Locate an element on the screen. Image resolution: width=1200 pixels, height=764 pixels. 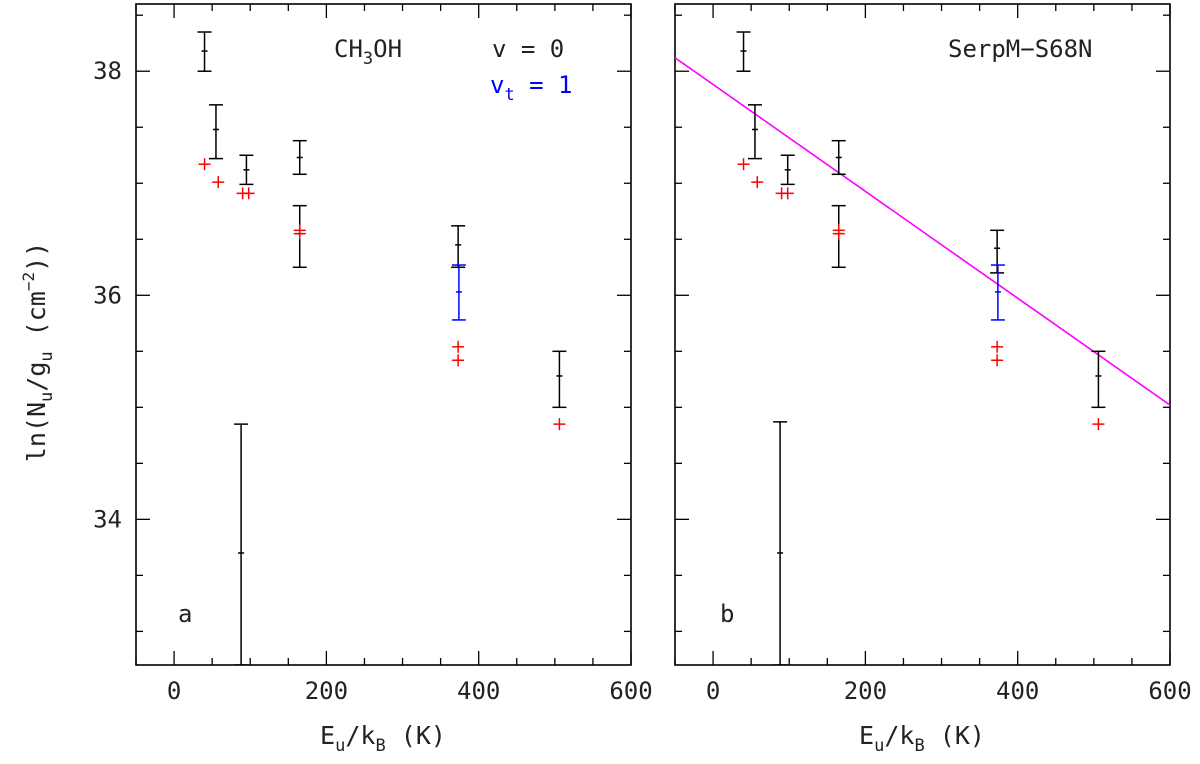
panel-a-molecule-label: CH3OH is located at coordinates (368, 52).